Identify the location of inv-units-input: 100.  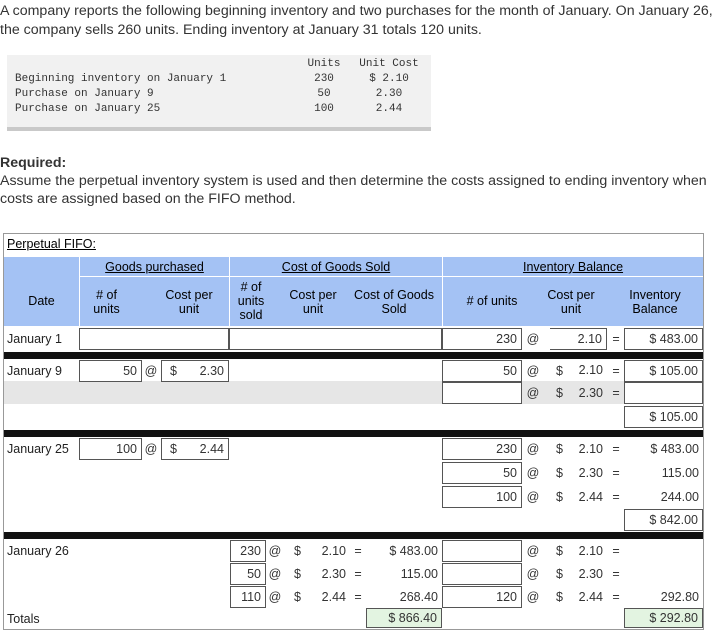
(482, 497).